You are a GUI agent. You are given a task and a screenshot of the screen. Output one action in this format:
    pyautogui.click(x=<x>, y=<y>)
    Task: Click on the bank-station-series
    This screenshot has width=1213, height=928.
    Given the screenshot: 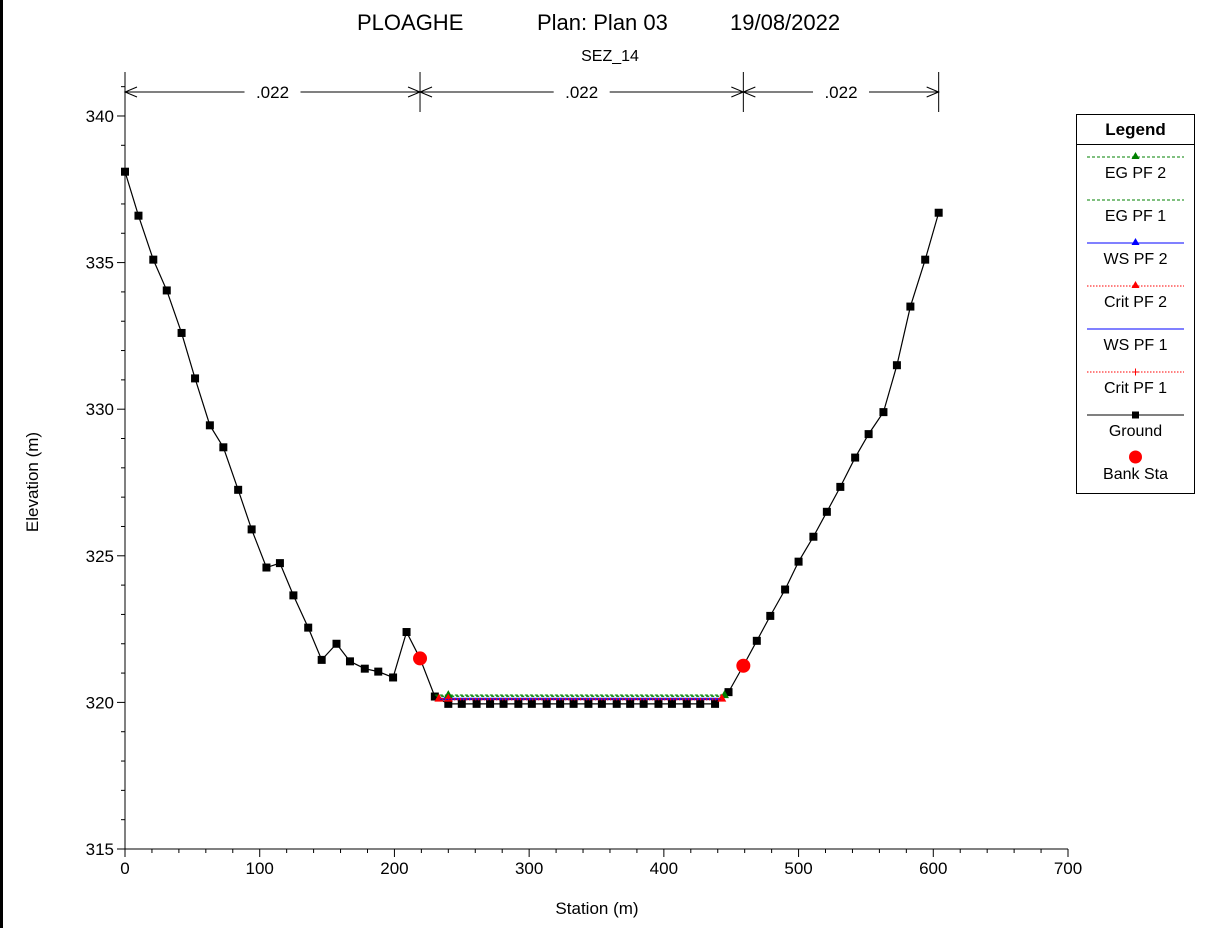 What is the action you would take?
    pyautogui.click(x=582, y=662)
    